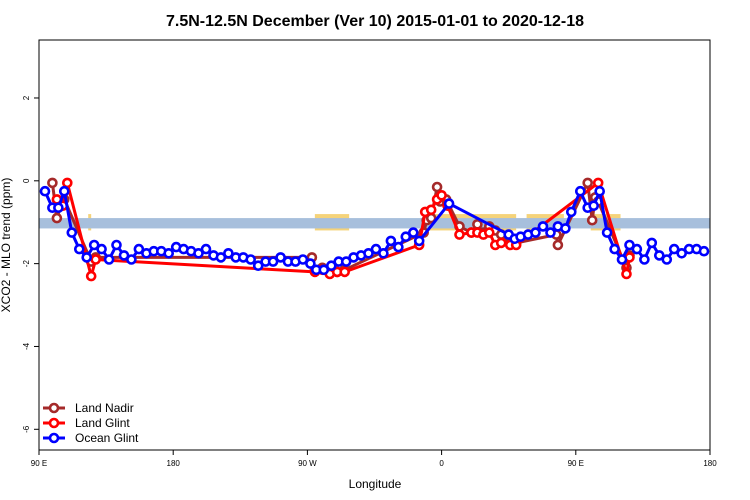  Describe the element at coordinates (374, 223) in the screenshot. I see `reference-band` at that location.